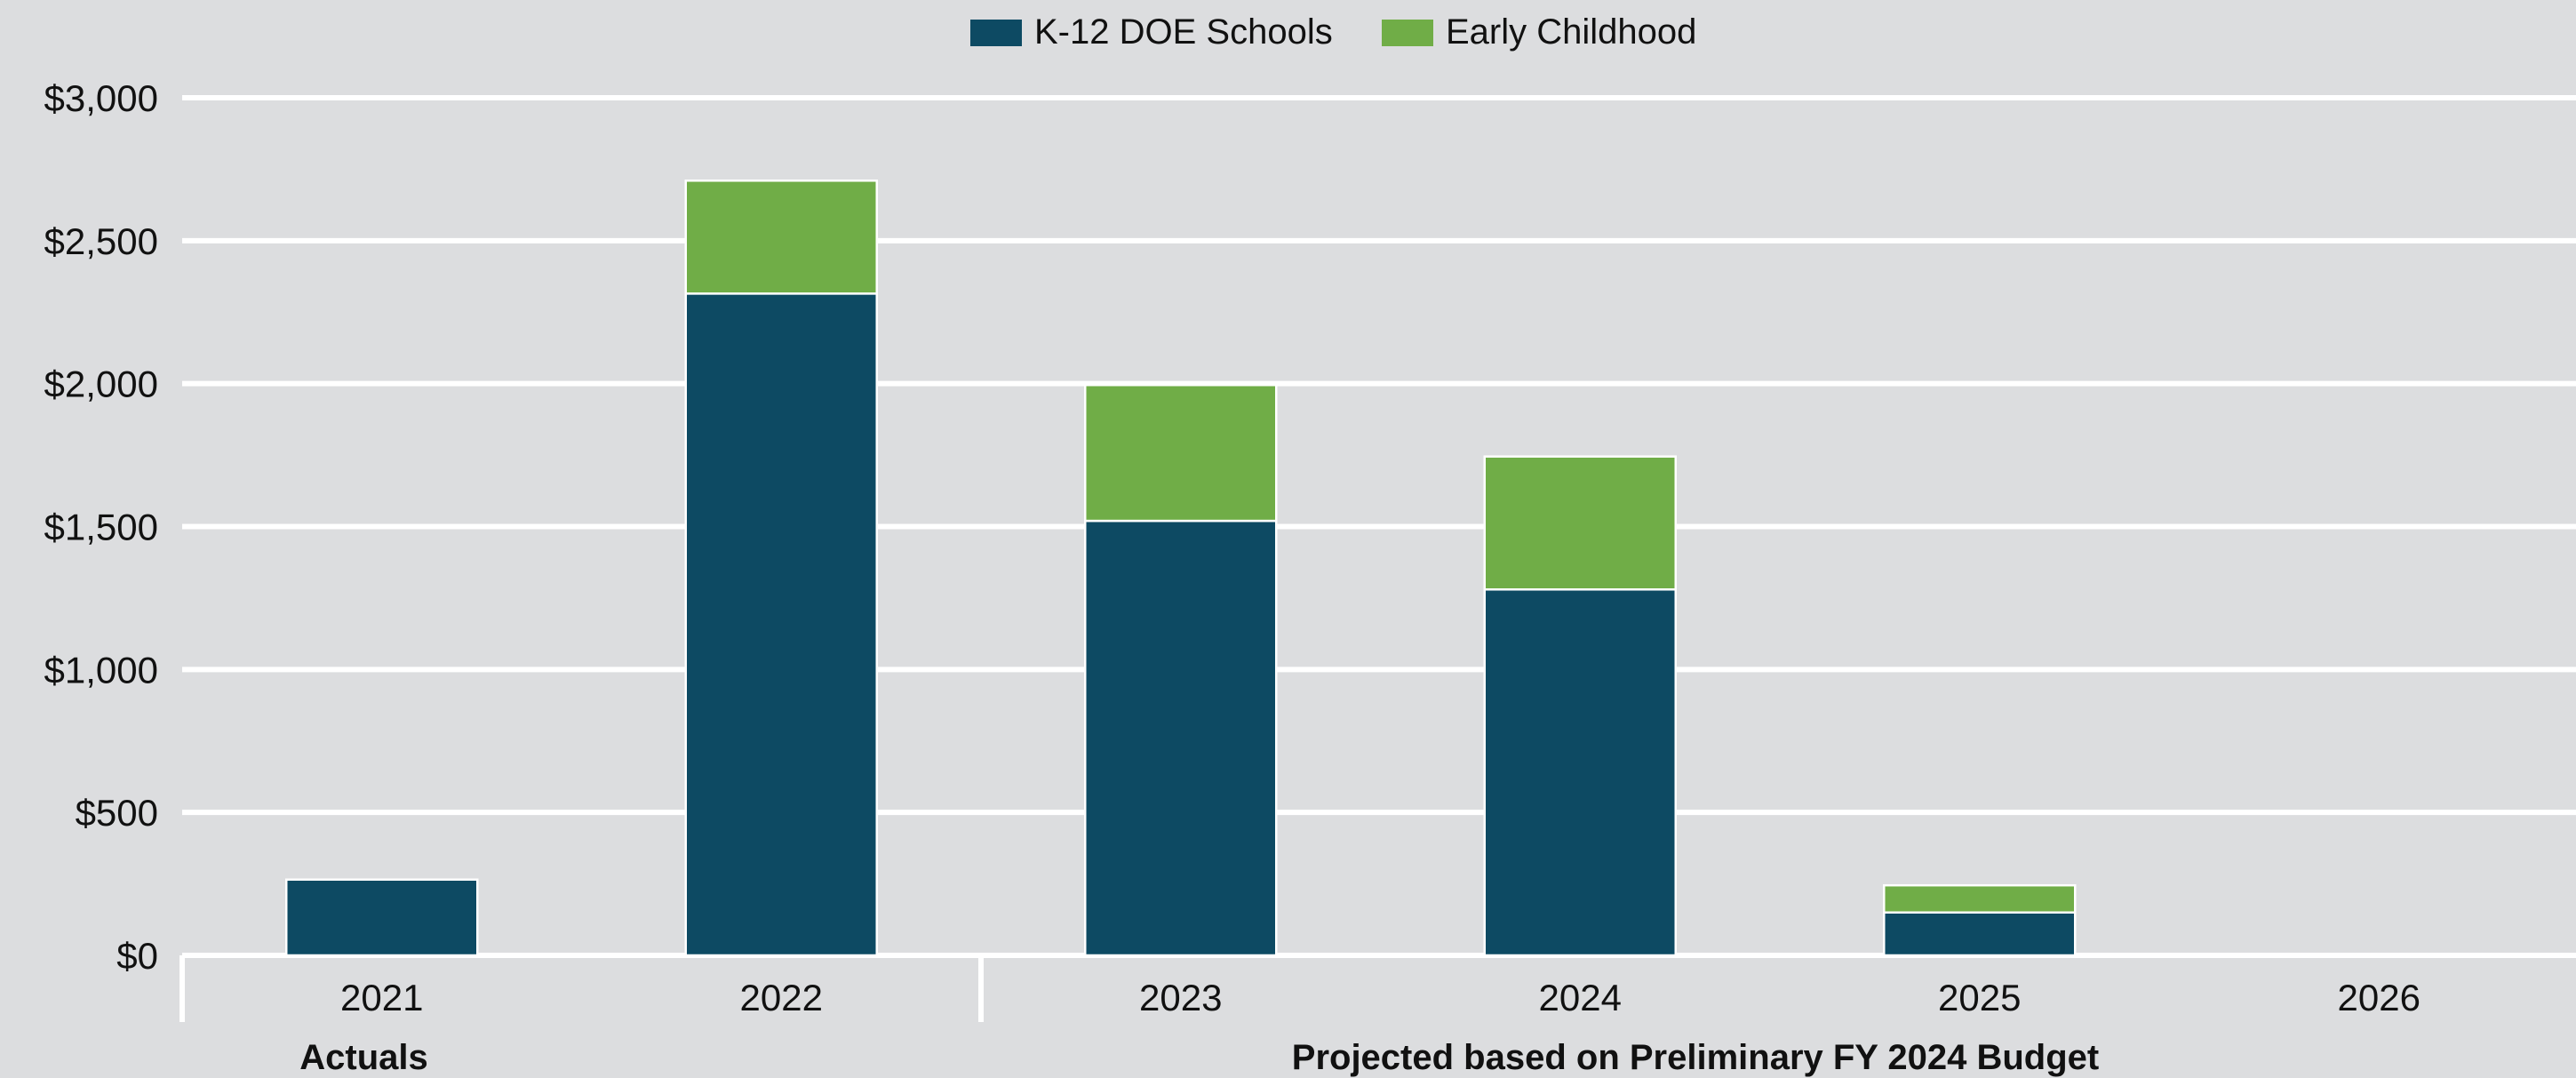 The height and width of the screenshot is (1078, 2576). I want to click on x-tick-label: 2026, so click(2379, 997).